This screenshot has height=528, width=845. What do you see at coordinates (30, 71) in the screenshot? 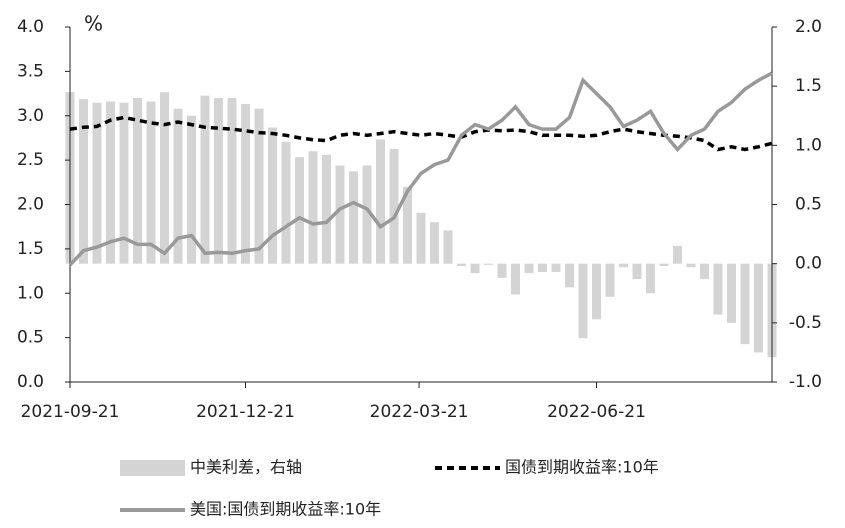
I see `y-tick-label: 3.5` at bounding box center [30, 71].